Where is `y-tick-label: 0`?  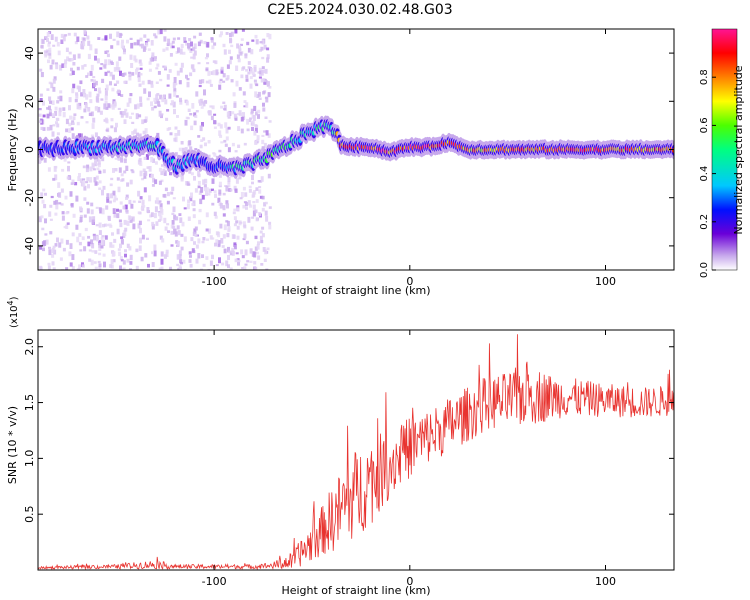
y-tick-label: 0 is located at coordinates (29, 149).